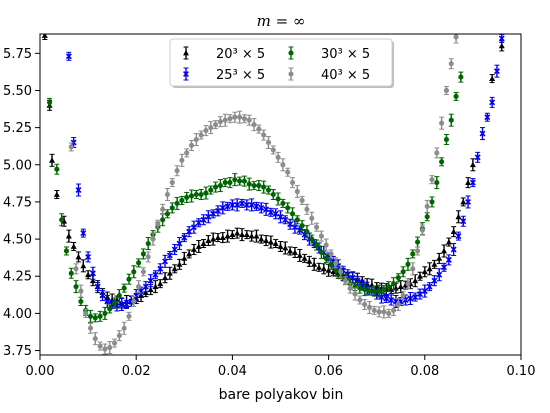 The width and height of the screenshot is (550, 413). Describe the element at coordinates (21, 203) in the screenshot. I see `y-axis: 3.75 4.00 4.25 4.50 4.75 5.00 5.25 5.50 5.75` at that location.